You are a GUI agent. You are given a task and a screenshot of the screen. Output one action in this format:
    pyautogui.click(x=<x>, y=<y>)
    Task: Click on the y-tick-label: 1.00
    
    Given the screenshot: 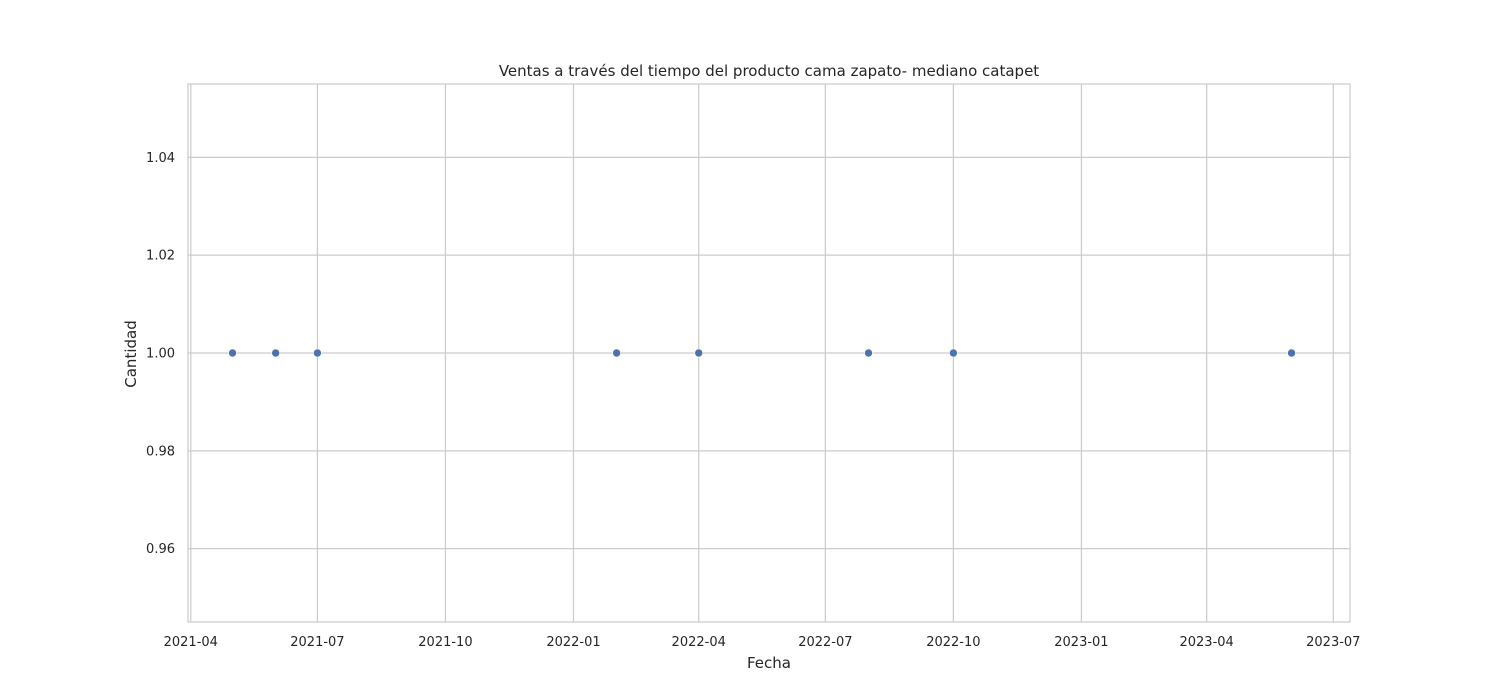 What is the action you would take?
    pyautogui.click(x=160, y=354)
    